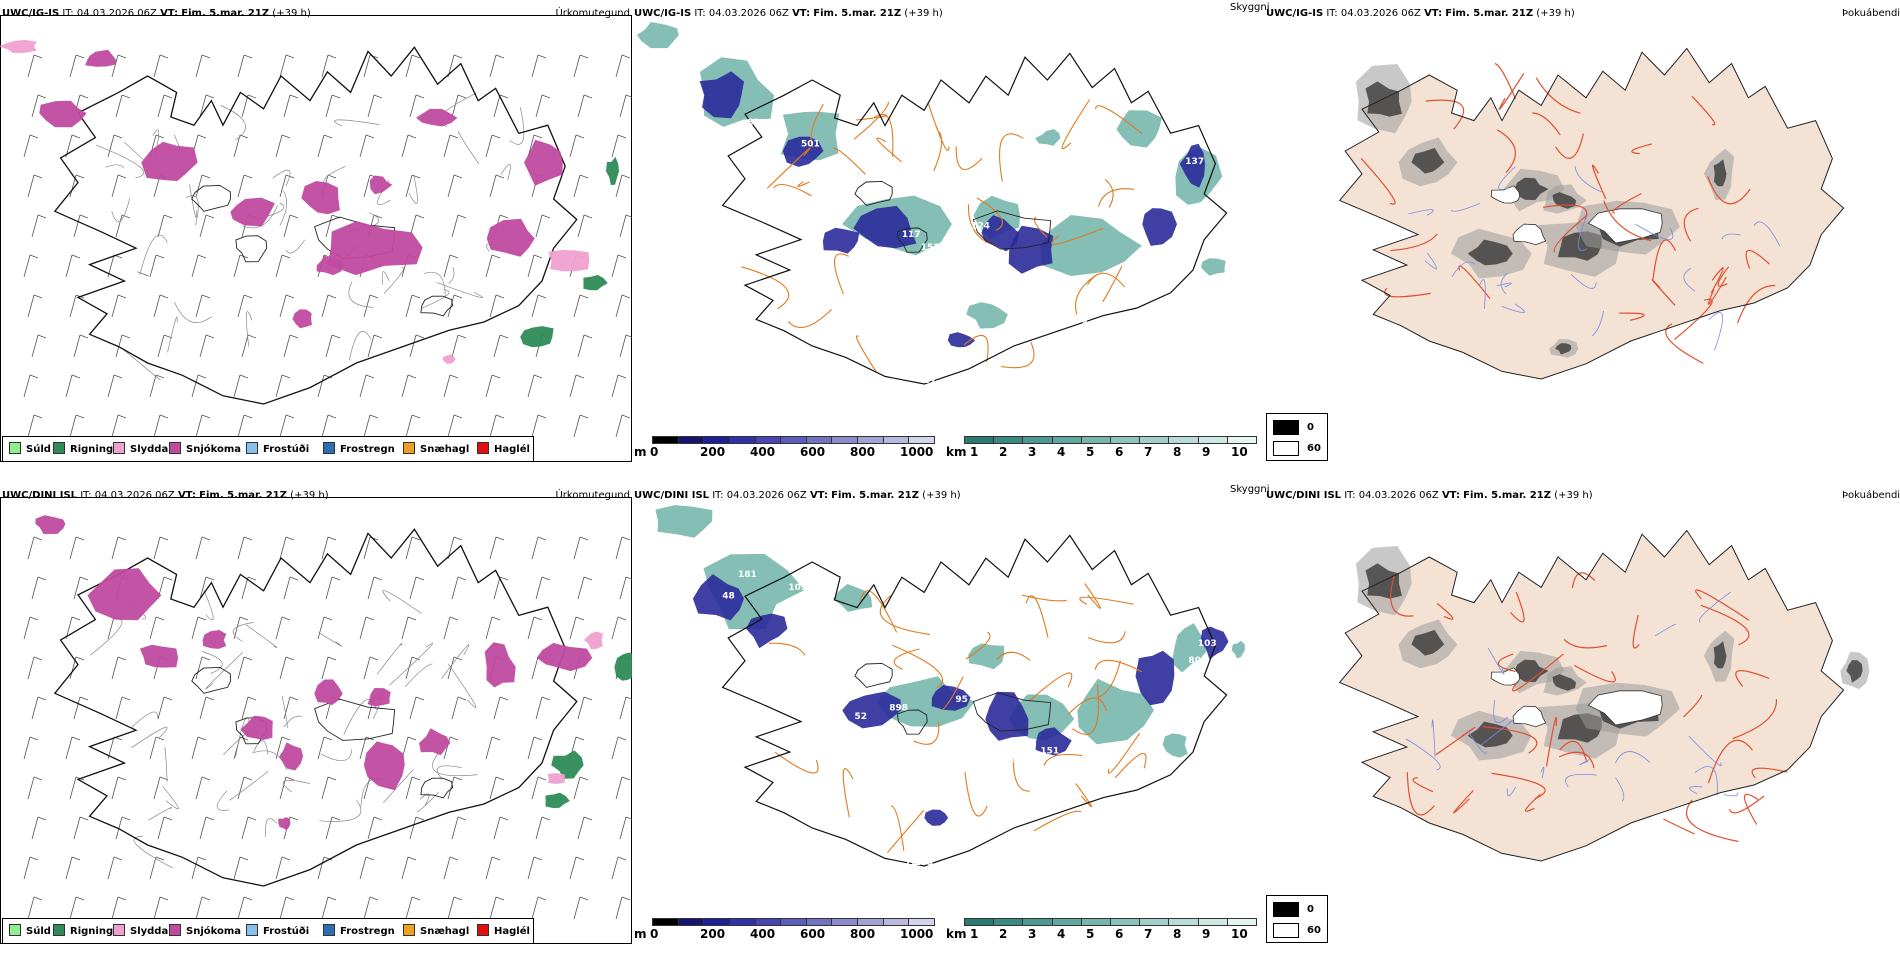 This screenshot has height=962, width=1900. I want to click on height-bar-segment, so click(845, 922).